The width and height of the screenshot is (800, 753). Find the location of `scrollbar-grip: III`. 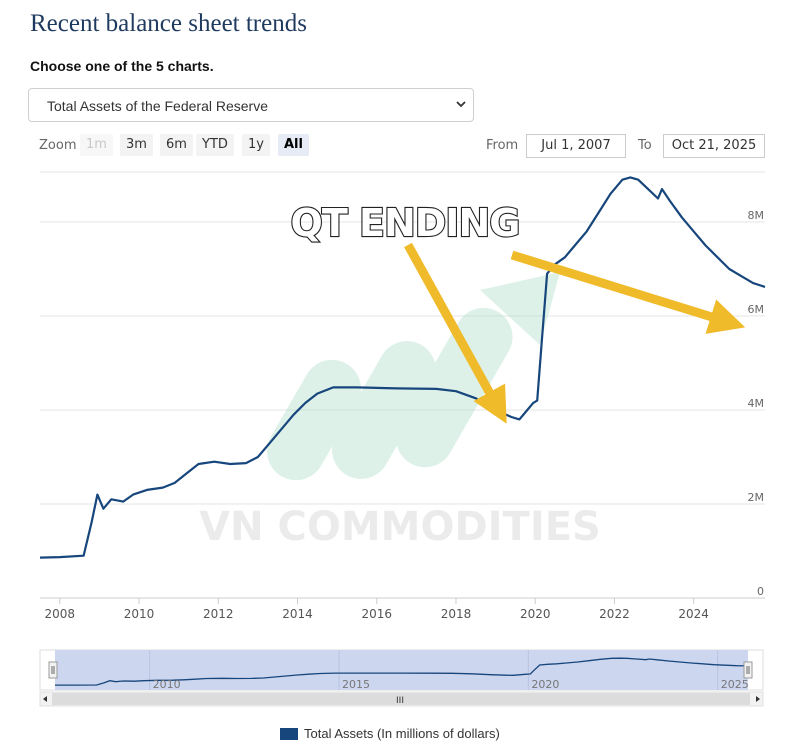

scrollbar-grip: III is located at coordinates (400, 701).